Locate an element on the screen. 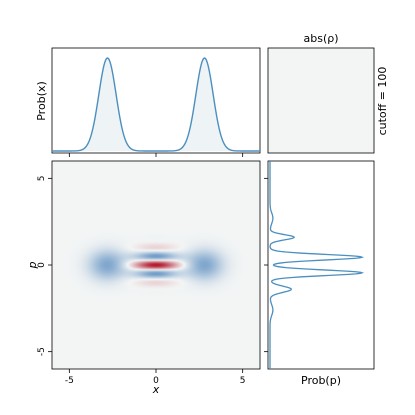 This screenshot has width=415, height=415. prob-x-curve-group is located at coordinates (156, 104).